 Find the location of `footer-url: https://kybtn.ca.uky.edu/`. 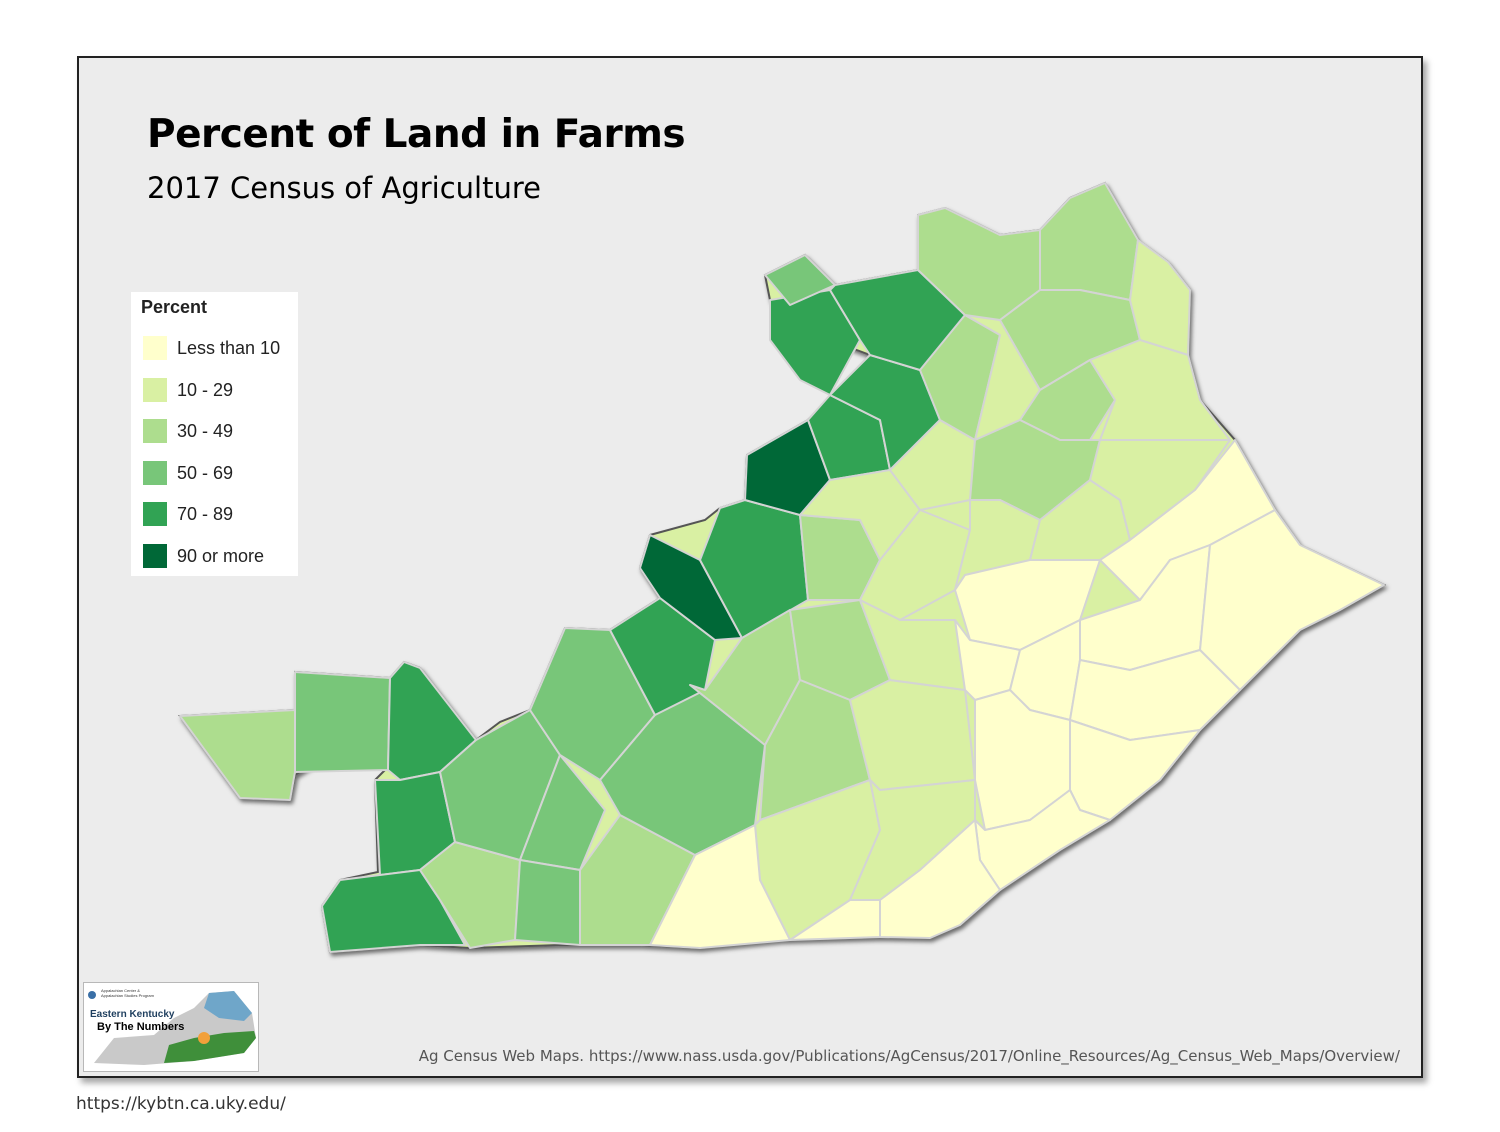

footer-url: https://kybtn.ca.uky.edu/ is located at coordinates (181, 1104).